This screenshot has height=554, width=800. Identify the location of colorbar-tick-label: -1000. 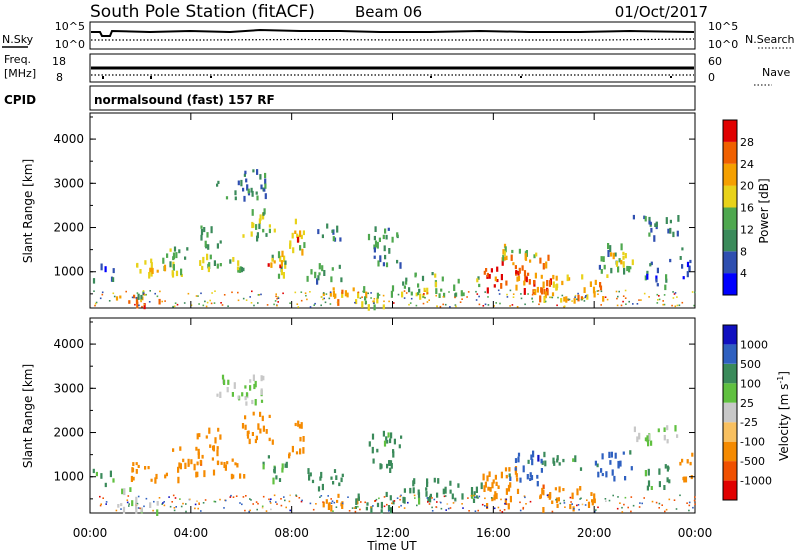
(756, 481).